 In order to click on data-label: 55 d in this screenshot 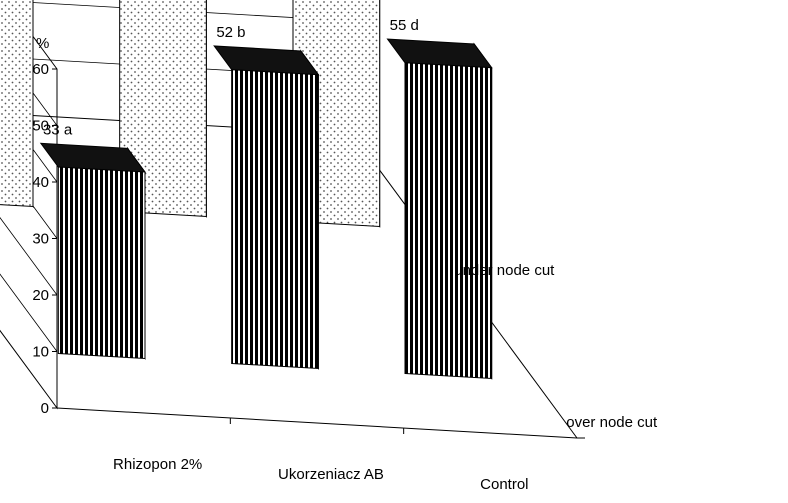, I will do `click(404, 25)`.